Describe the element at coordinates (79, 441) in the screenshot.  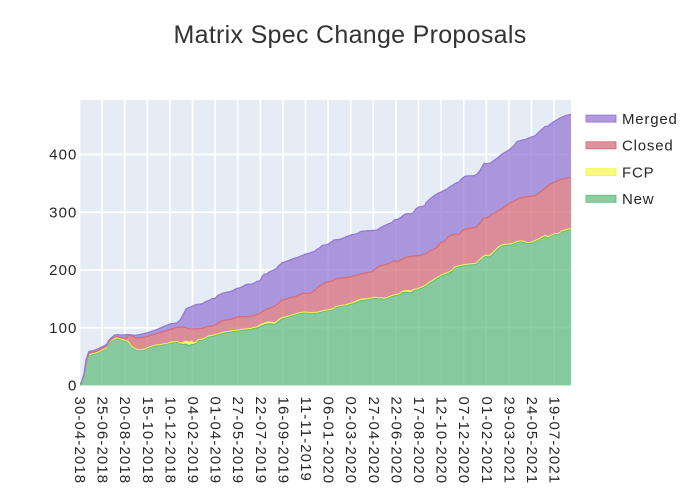
I see `svg-text: 30-04-2018` at that location.